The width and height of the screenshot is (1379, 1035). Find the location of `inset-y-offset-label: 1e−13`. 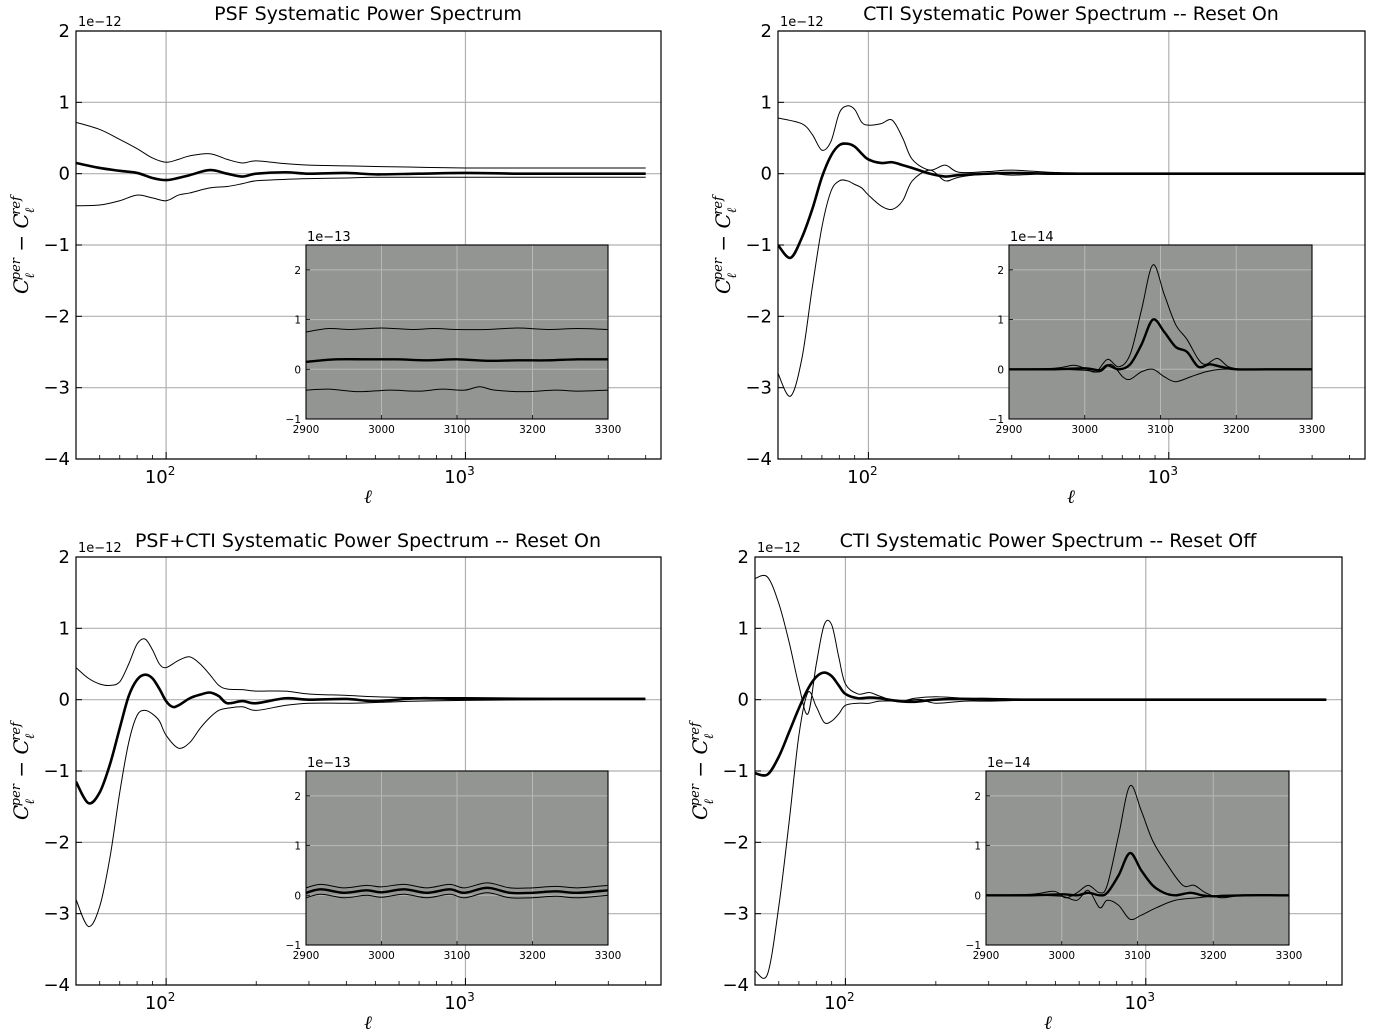

inset-y-offset-label: 1e−13 is located at coordinates (329, 763).